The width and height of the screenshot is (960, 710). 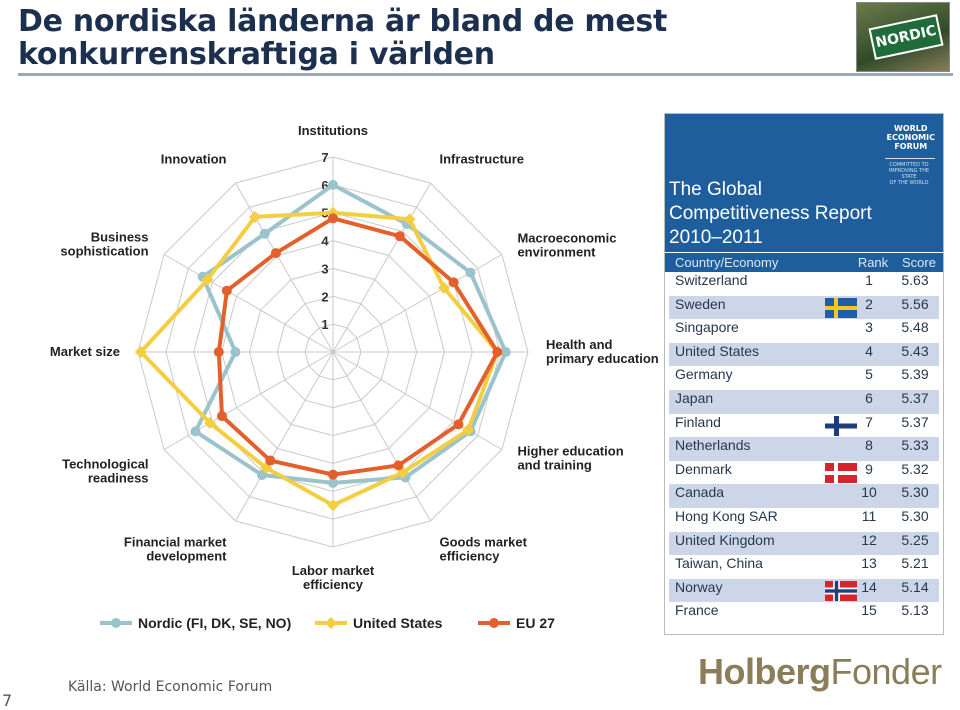 What do you see at coordinates (841, 425) in the screenshot?
I see `finland-flag-icon` at bounding box center [841, 425].